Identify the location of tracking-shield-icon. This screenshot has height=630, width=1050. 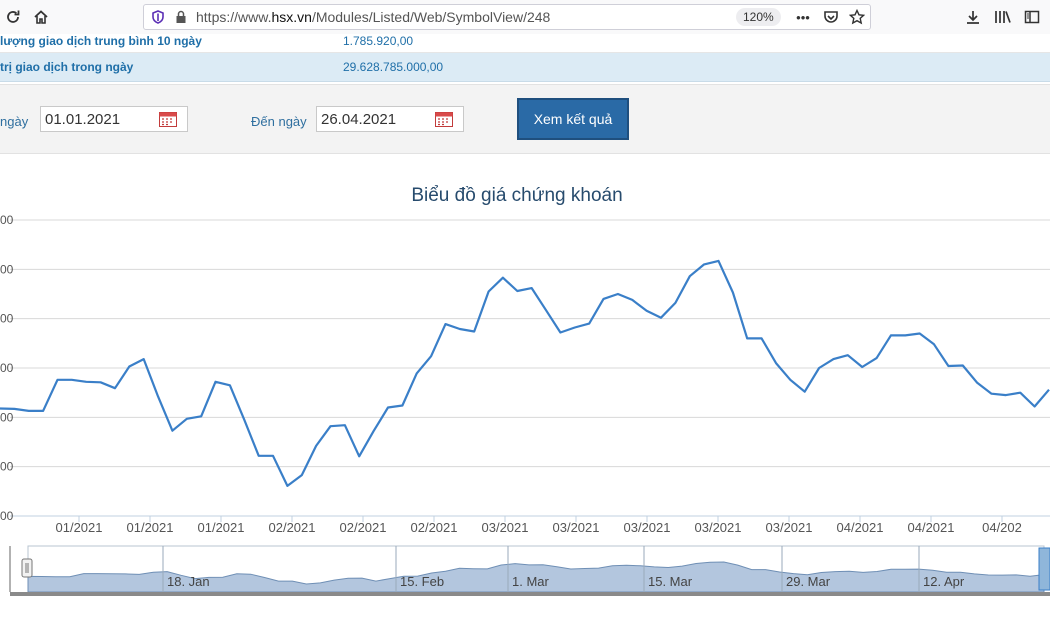
(158, 17).